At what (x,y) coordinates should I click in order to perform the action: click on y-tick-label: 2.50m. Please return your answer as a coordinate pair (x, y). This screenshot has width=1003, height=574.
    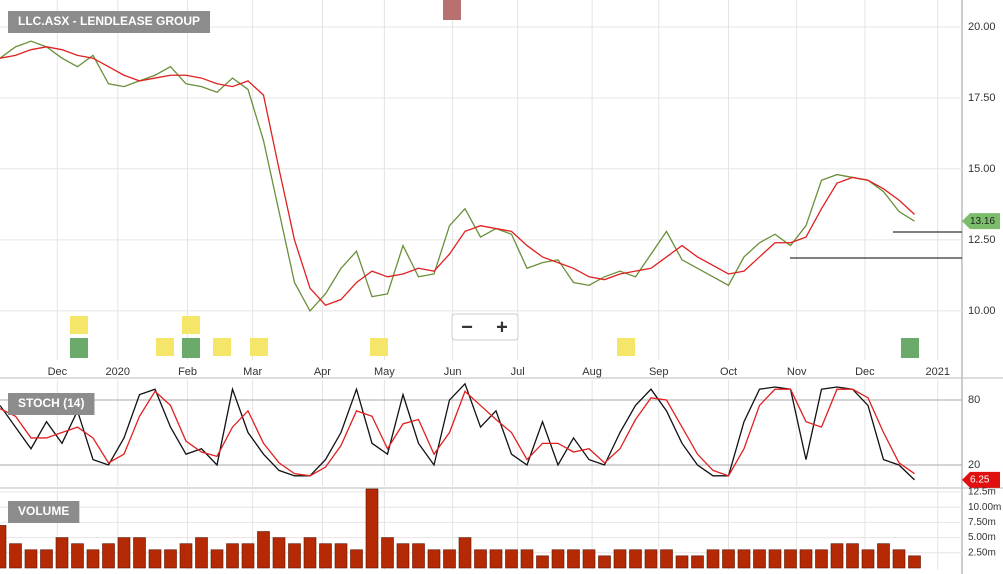
    Looking at the image, I should click on (982, 552).